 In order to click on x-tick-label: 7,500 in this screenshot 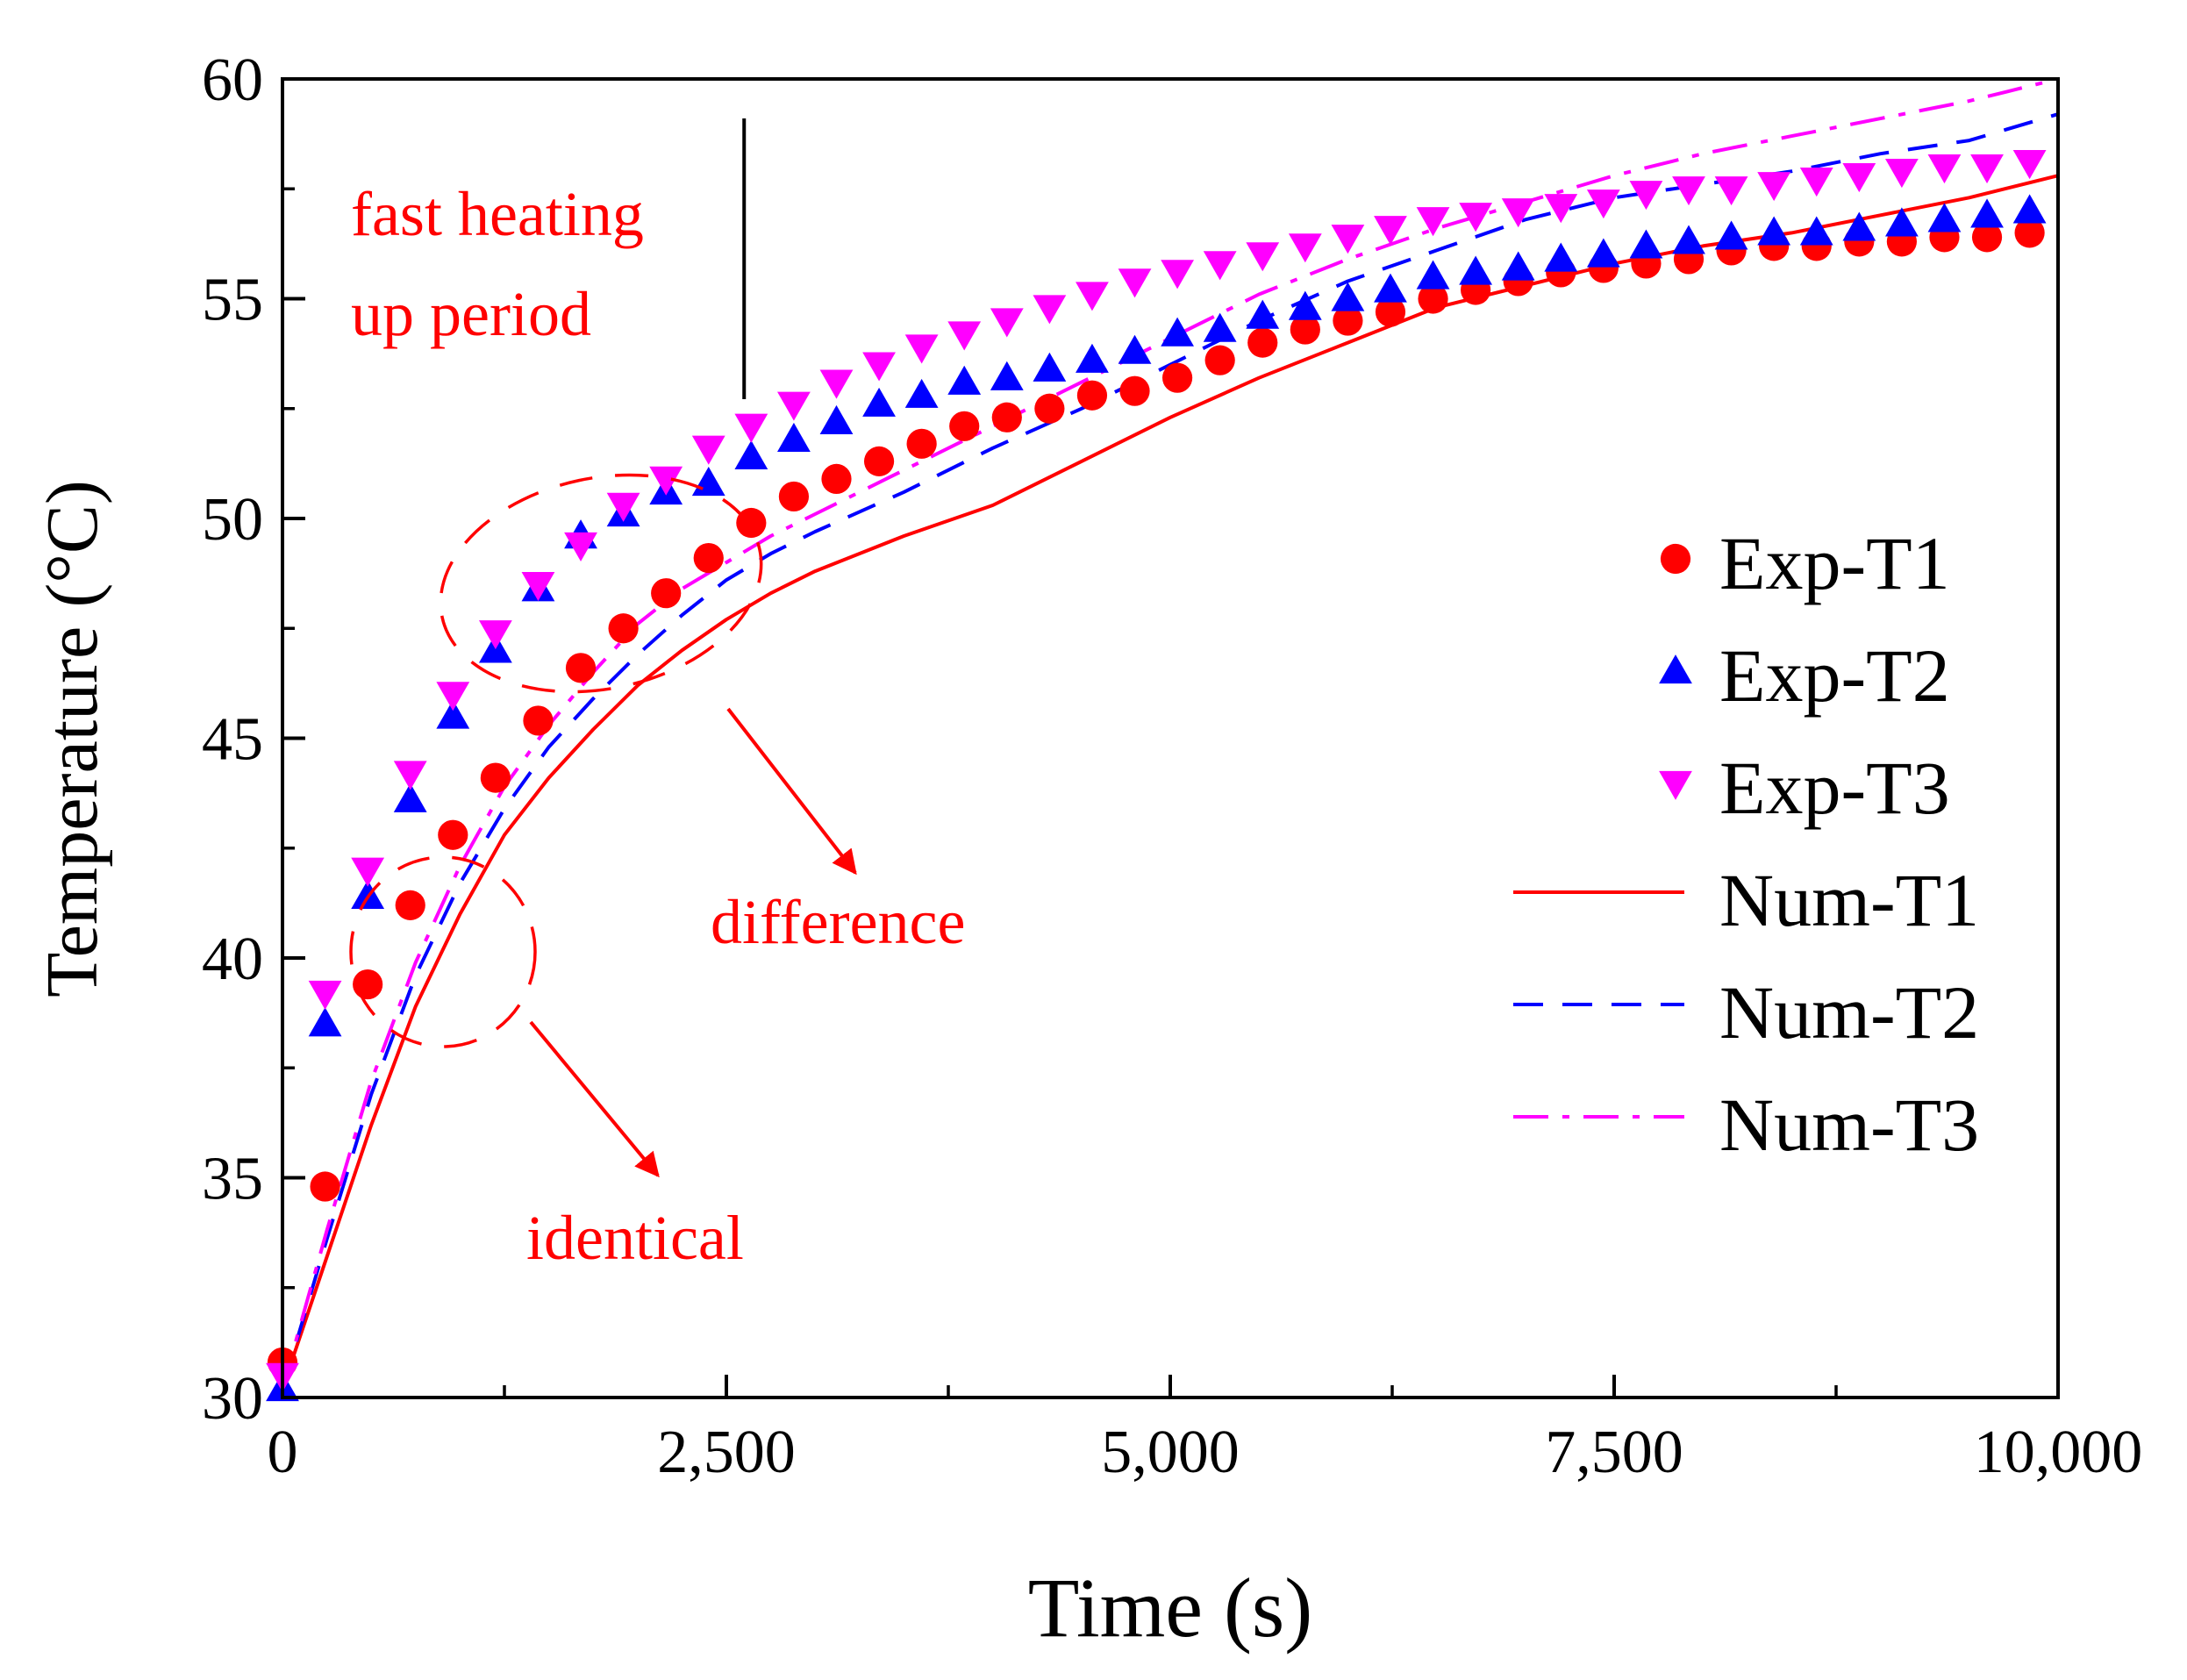, I will do `click(1614, 1452)`.